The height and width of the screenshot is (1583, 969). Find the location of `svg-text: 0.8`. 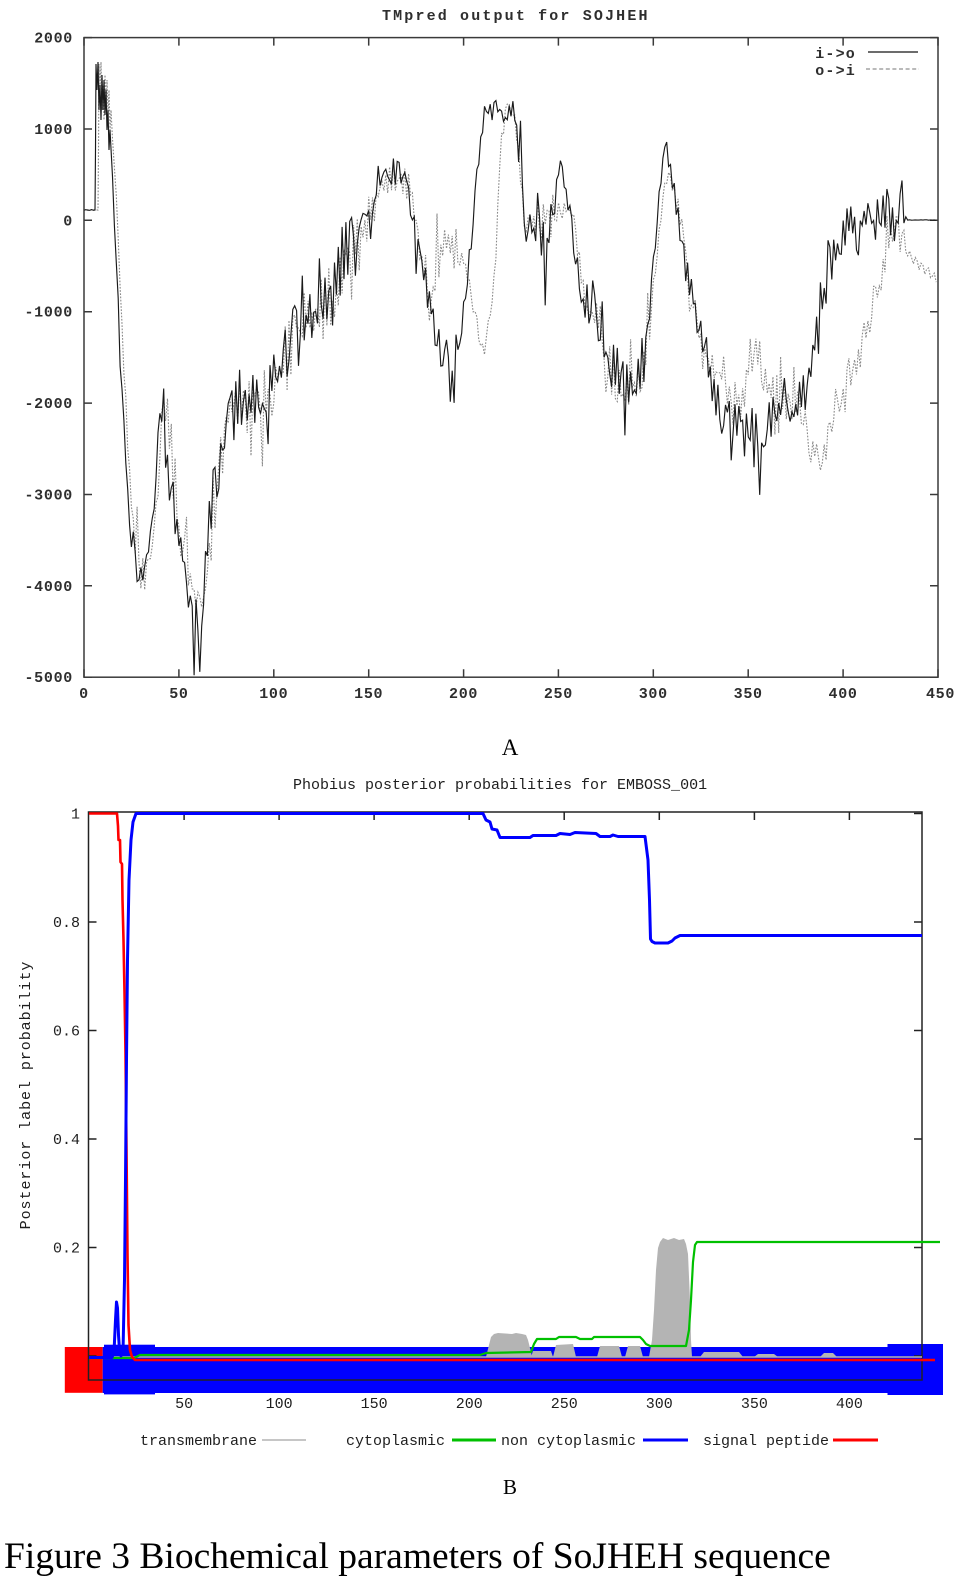

svg-text: 0.8 is located at coordinates (66, 923).